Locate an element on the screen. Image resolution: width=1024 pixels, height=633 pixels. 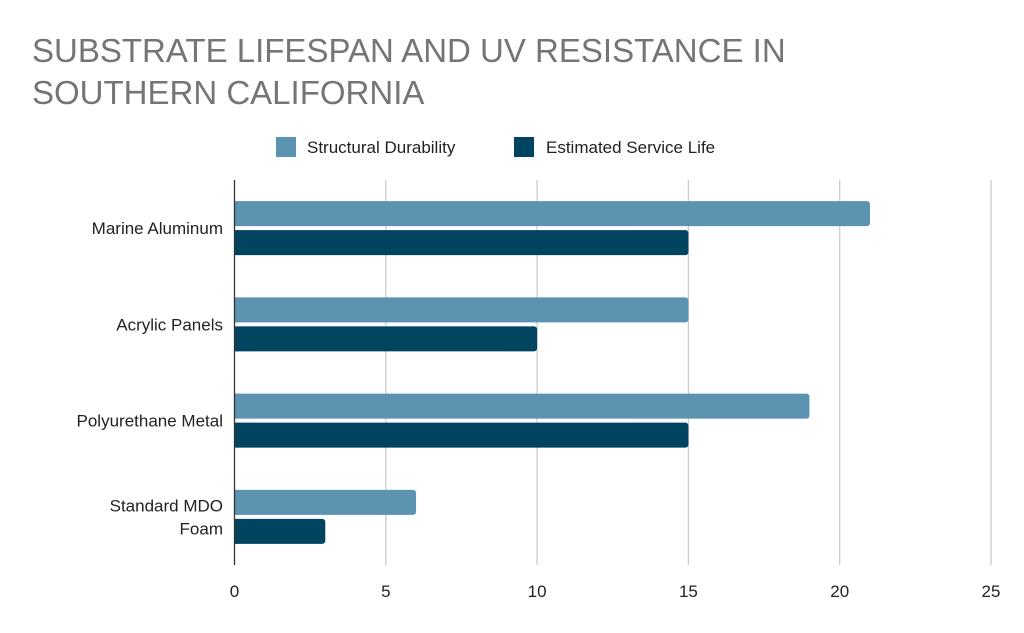
category-label: Standard MDO Foam is located at coordinates (166, 517).